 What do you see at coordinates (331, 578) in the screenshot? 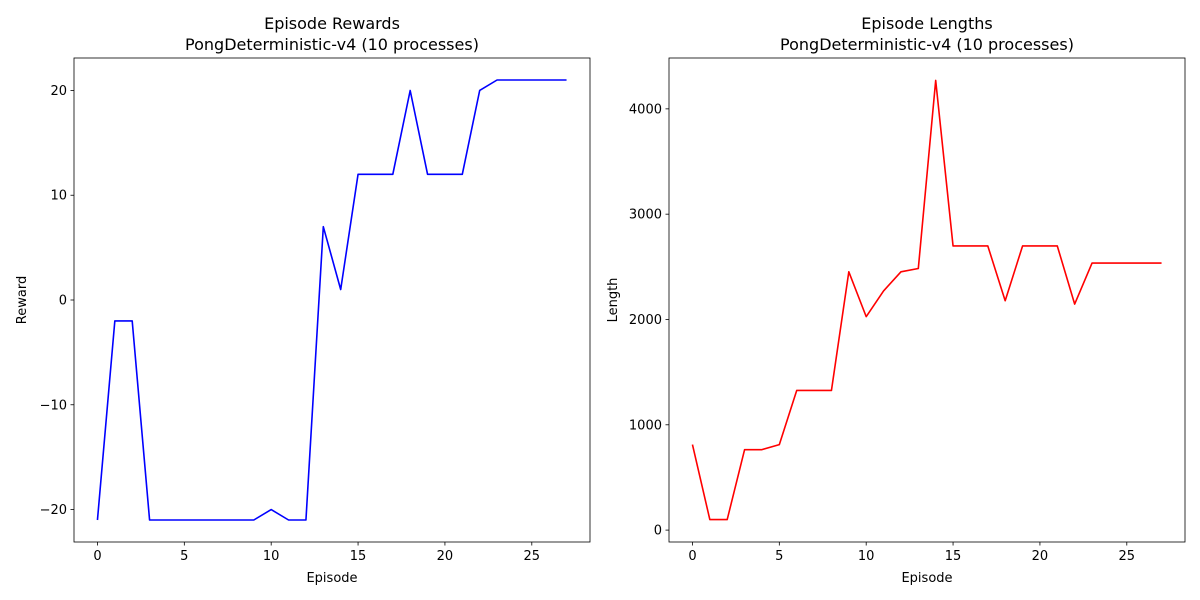
I see `rewards-x-axis-label: Episode` at bounding box center [331, 578].